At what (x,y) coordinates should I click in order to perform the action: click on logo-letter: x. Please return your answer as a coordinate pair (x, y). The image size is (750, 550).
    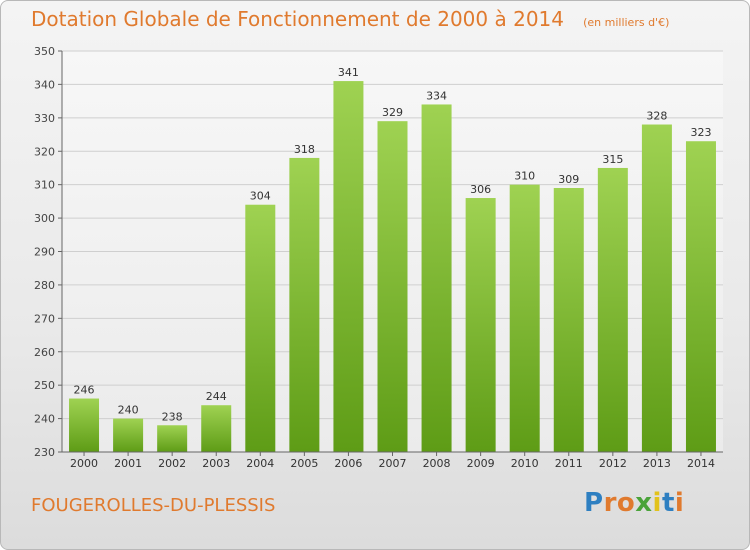
    Looking at the image, I should click on (644, 503).